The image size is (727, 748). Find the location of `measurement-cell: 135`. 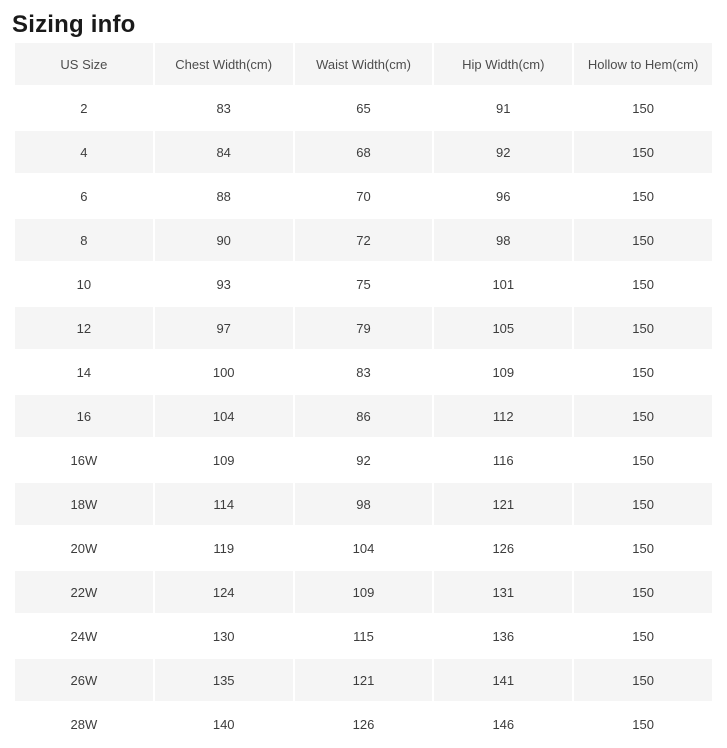

measurement-cell: 135 is located at coordinates (223, 680).